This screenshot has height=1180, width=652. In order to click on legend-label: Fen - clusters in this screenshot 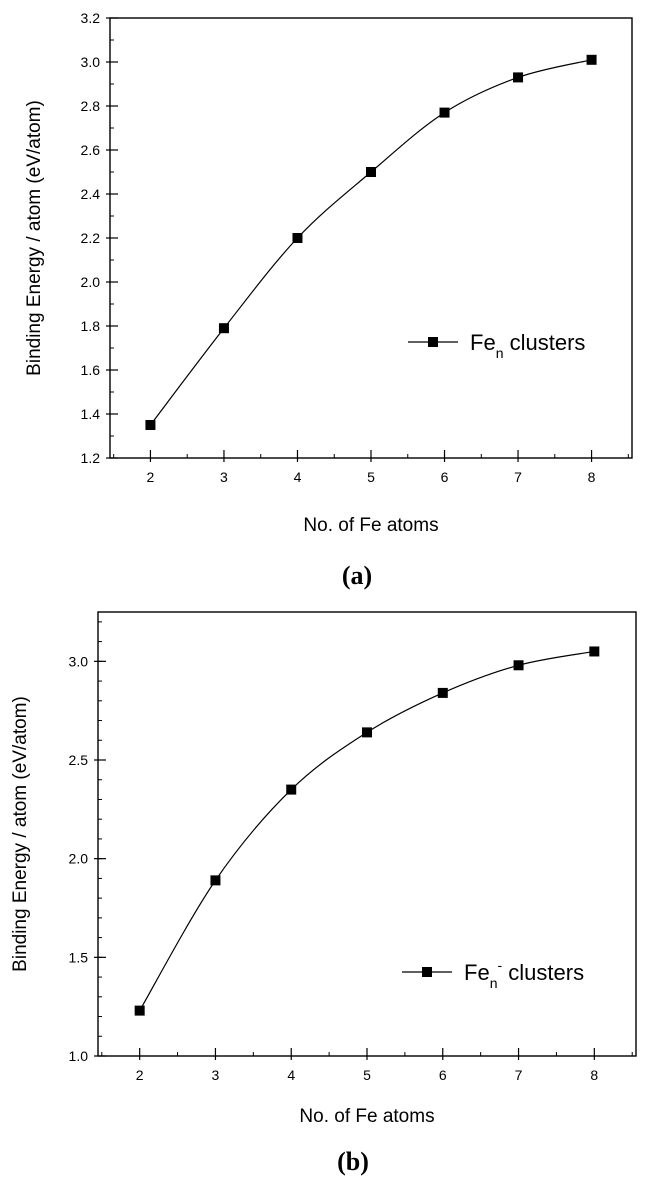, I will do `click(524, 974)`.